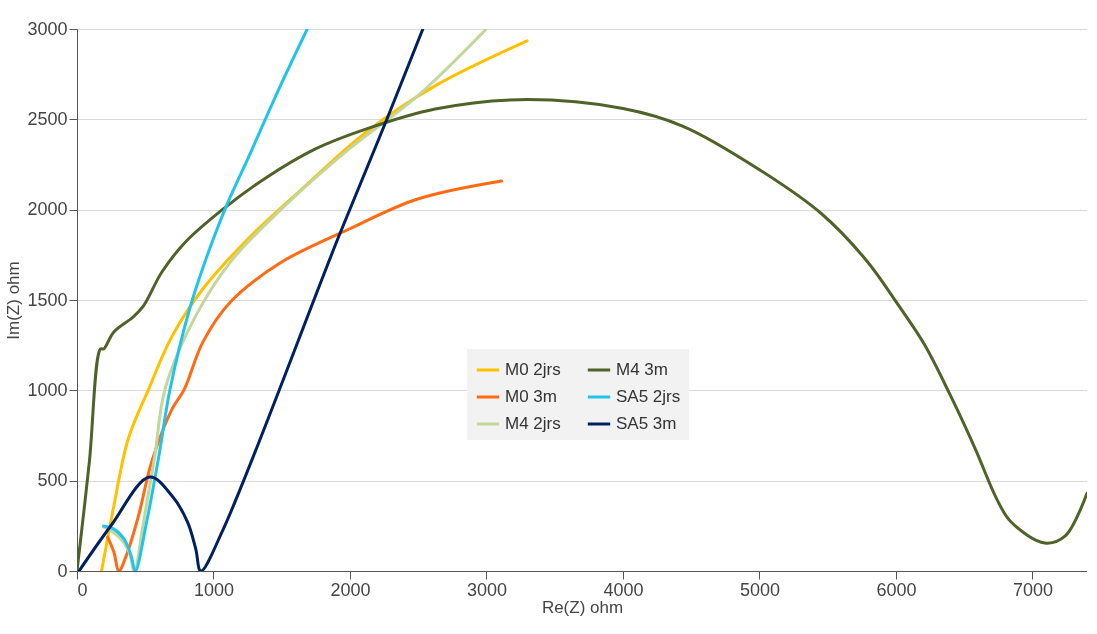  Describe the element at coordinates (582, 607) in the screenshot. I see `x-axis-title: Re(Z) ohm` at that location.